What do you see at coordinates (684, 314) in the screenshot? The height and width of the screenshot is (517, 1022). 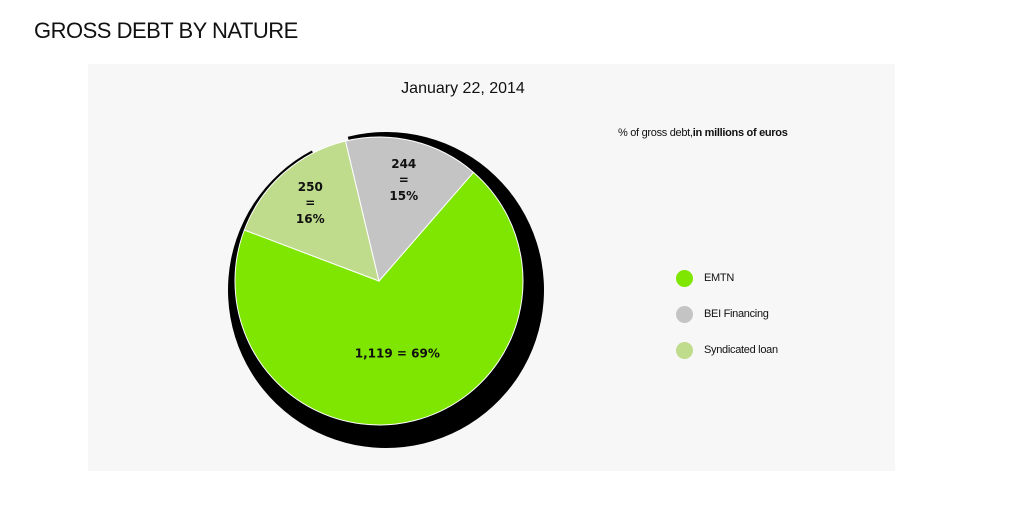 I see `legend-swatch-bei-financing` at bounding box center [684, 314].